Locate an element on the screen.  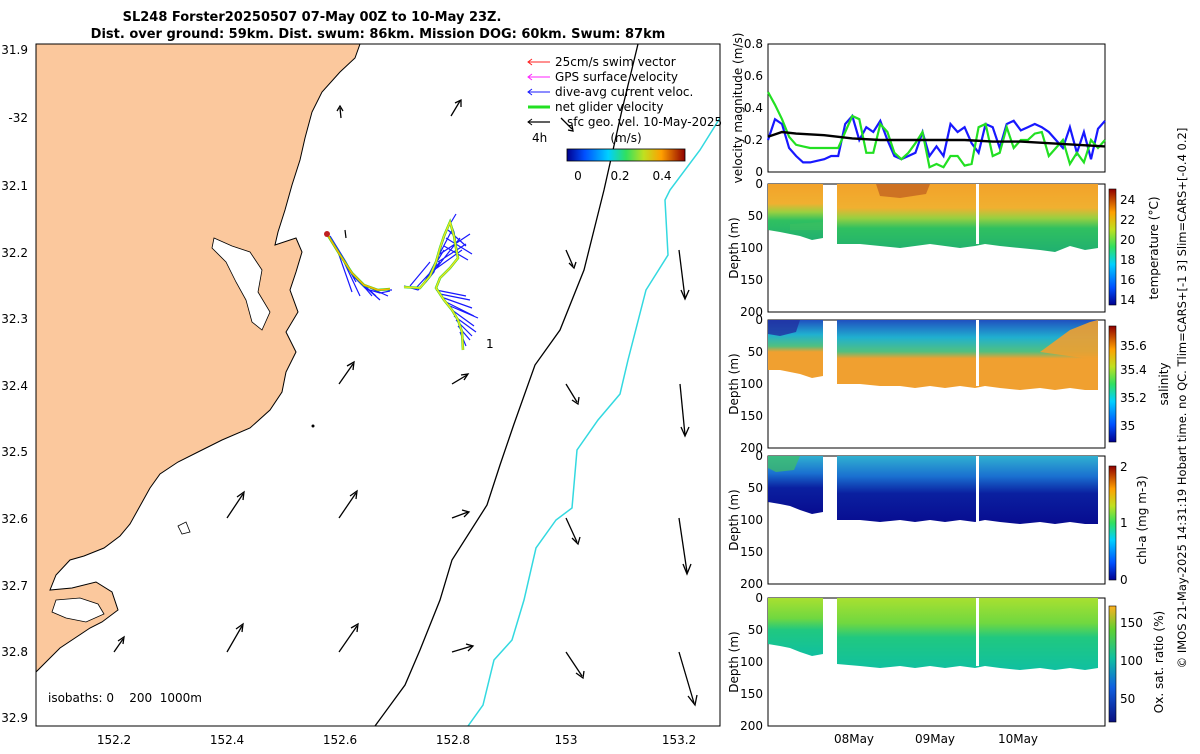
lat-tick: 32.6 is located at coordinates (14, 519).